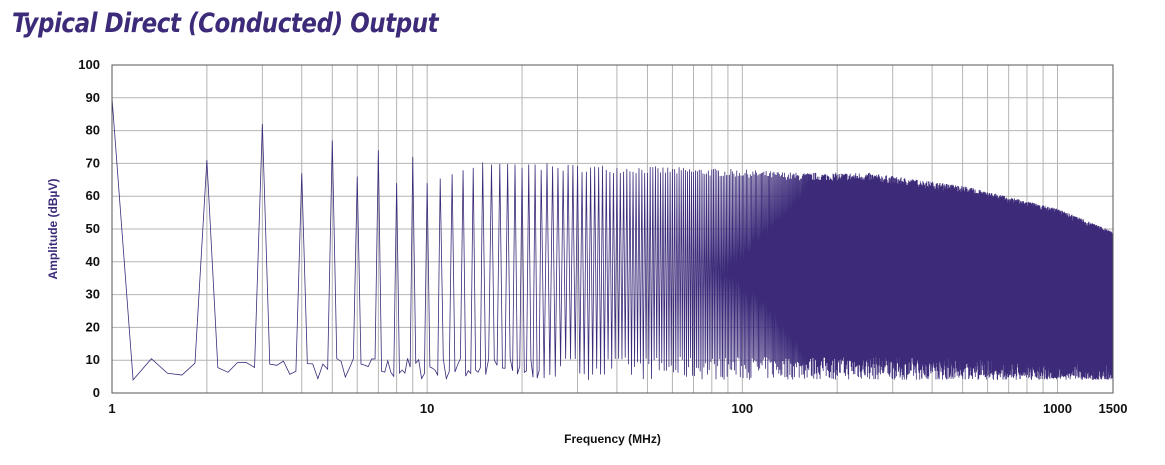 The width and height of the screenshot is (1165, 465). Describe the element at coordinates (93, 359) in the screenshot. I see `y-tick-label: 10` at that location.